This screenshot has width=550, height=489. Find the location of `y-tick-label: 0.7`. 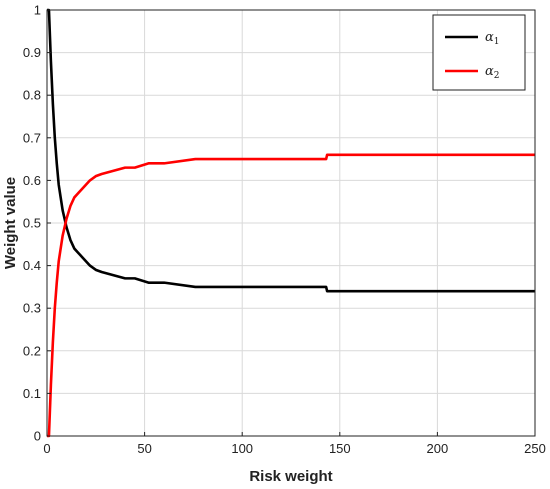

y-tick-label: 0.7 is located at coordinates (32, 137).